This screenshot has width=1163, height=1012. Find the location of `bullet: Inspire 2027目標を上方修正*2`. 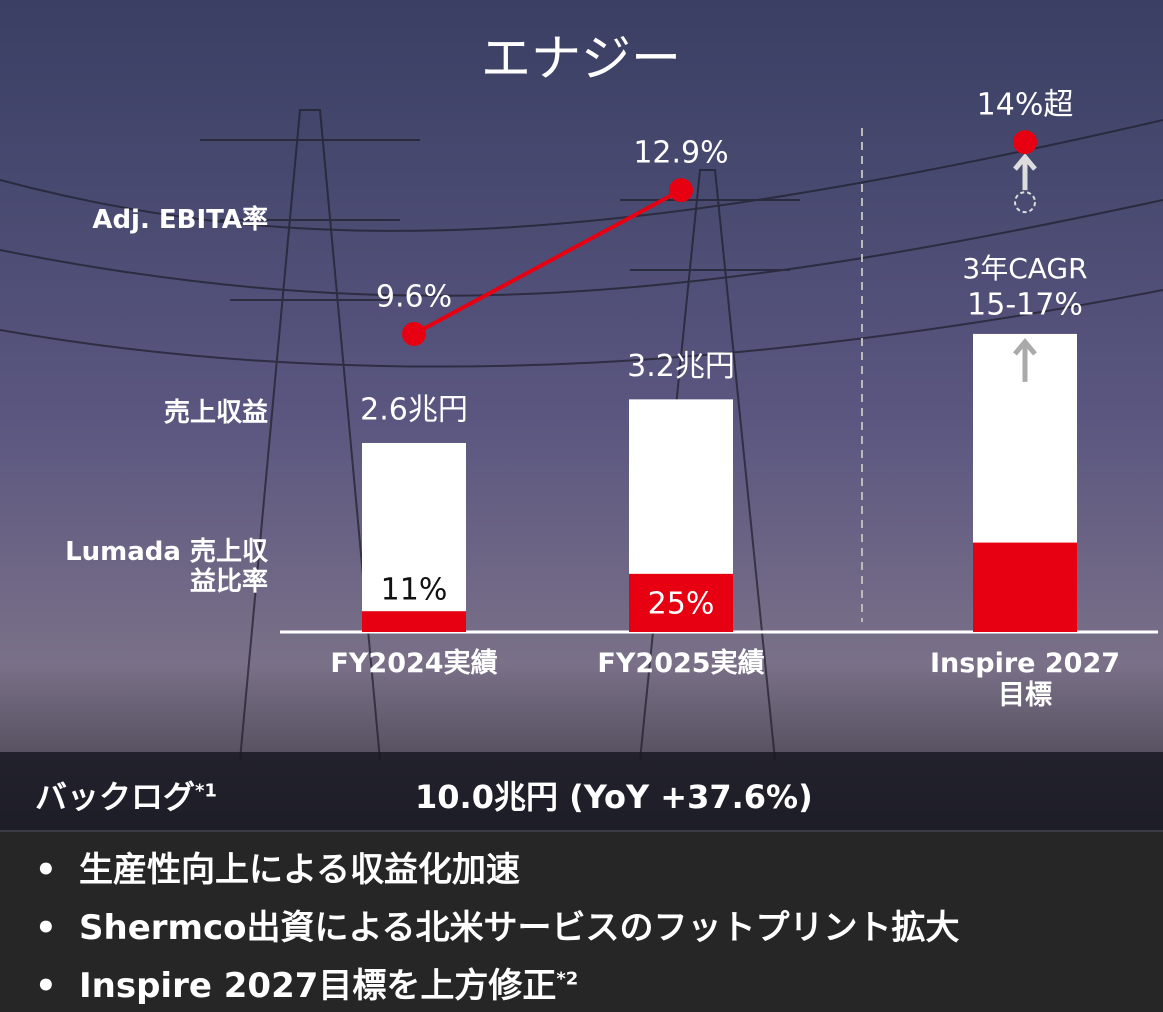

bullet: Inspire 2027目標を上方修正*2 is located at coordinates (306, 982).